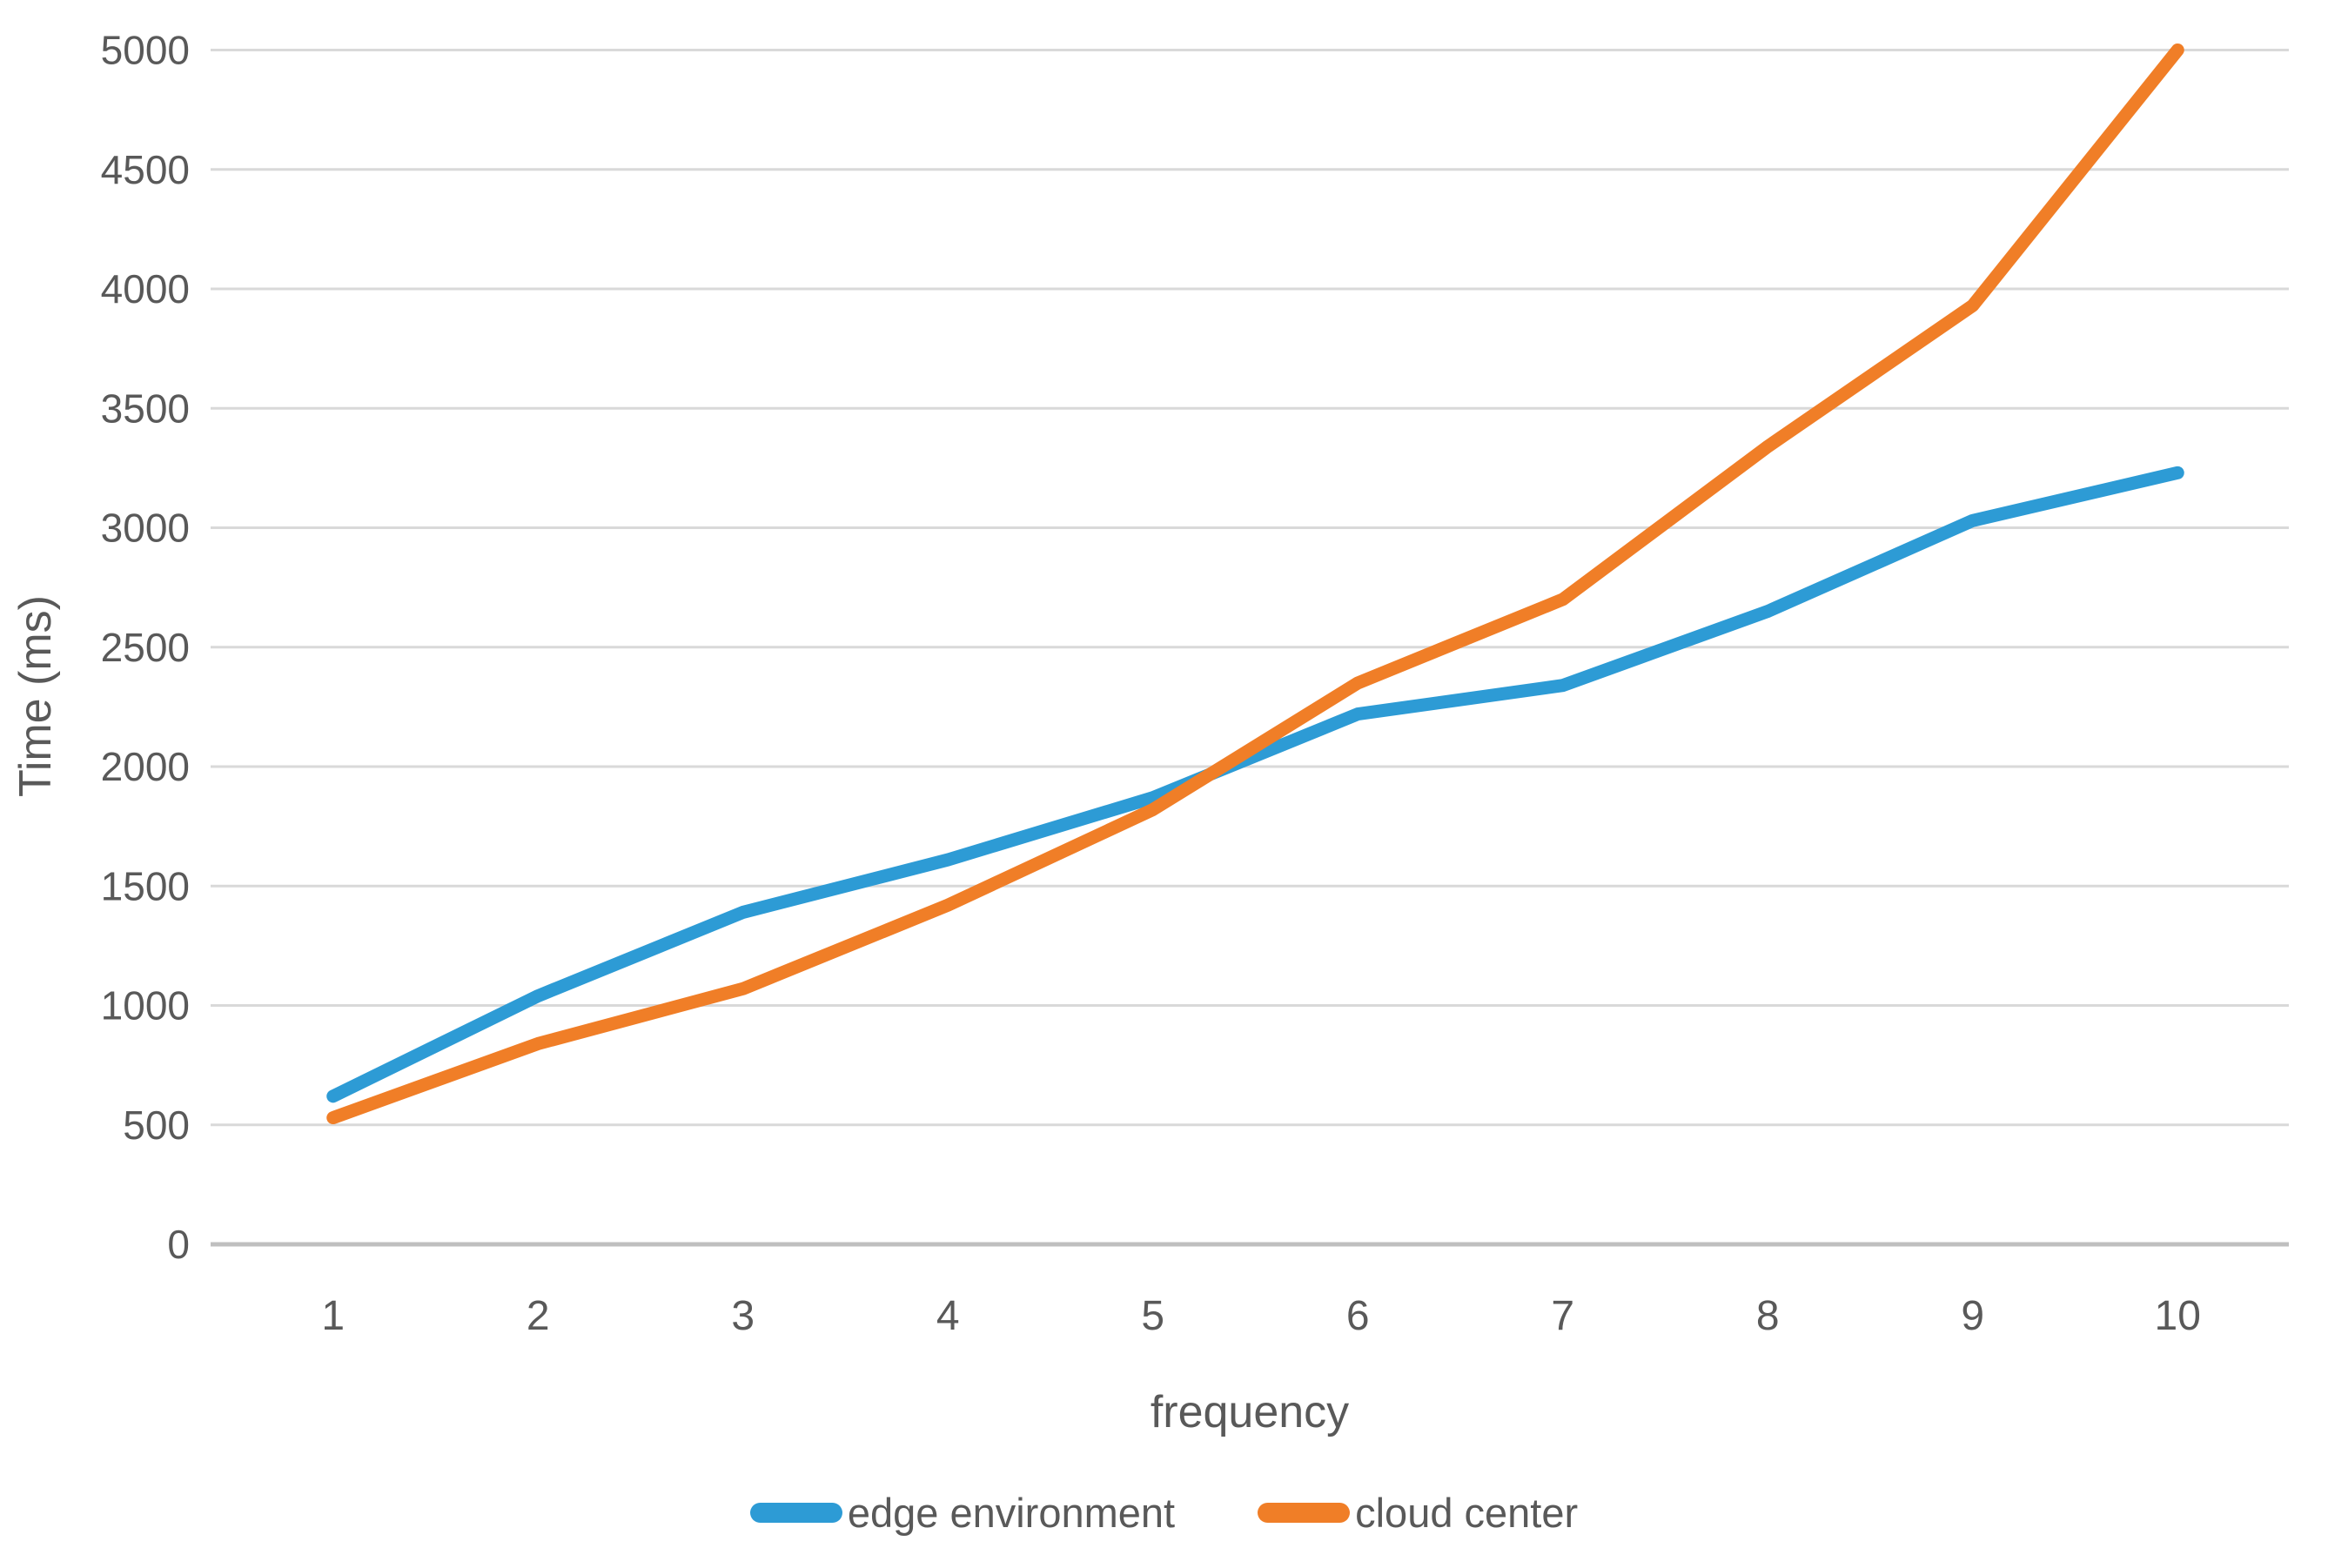 This screenshot has width=2328, height=1568. What do you see at coordinates (1768, 1316) in the screenshot?
I see `x-tick-label: 8` at bounding box center [1768, 1316].